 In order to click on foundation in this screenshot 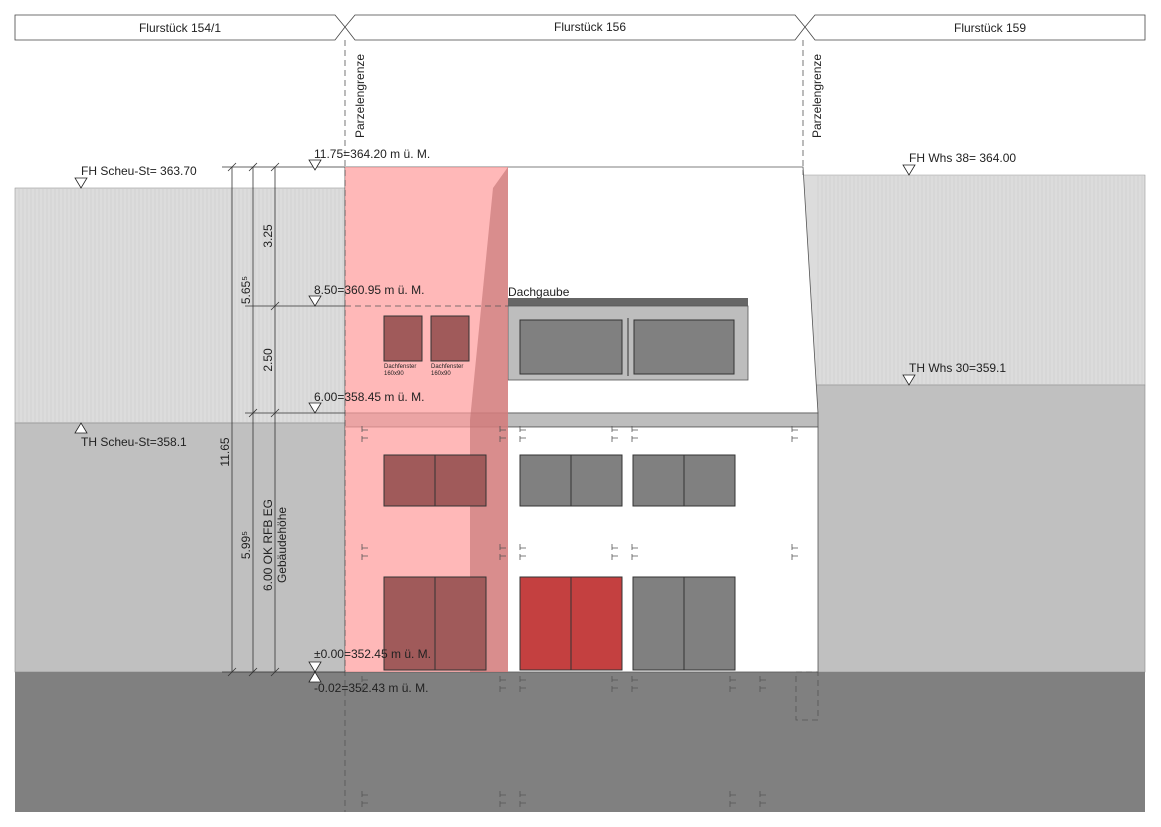, I will do `click(807, 696)`.